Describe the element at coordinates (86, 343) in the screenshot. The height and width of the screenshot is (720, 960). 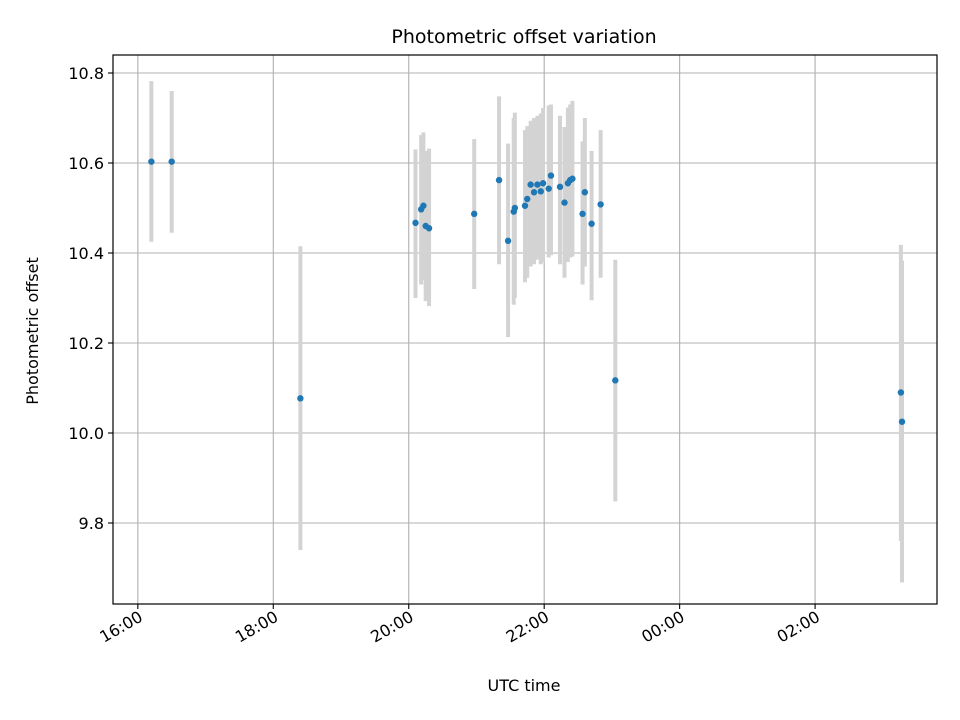
I see `y-tick-label: 10.2` at that location.